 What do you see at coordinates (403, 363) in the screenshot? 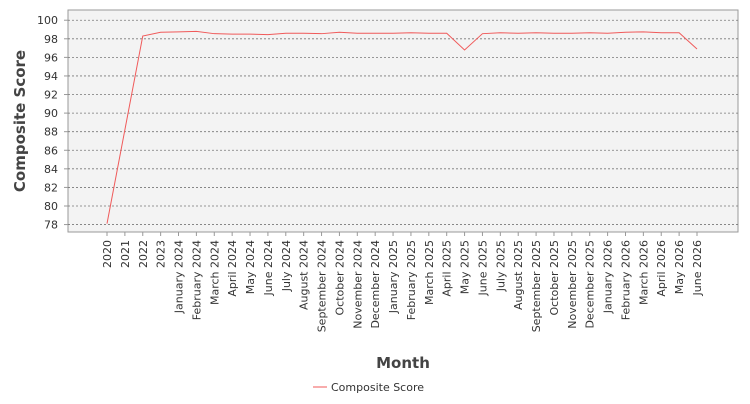
I see `x-axis-title: Month` at bounding box center [403, 363].